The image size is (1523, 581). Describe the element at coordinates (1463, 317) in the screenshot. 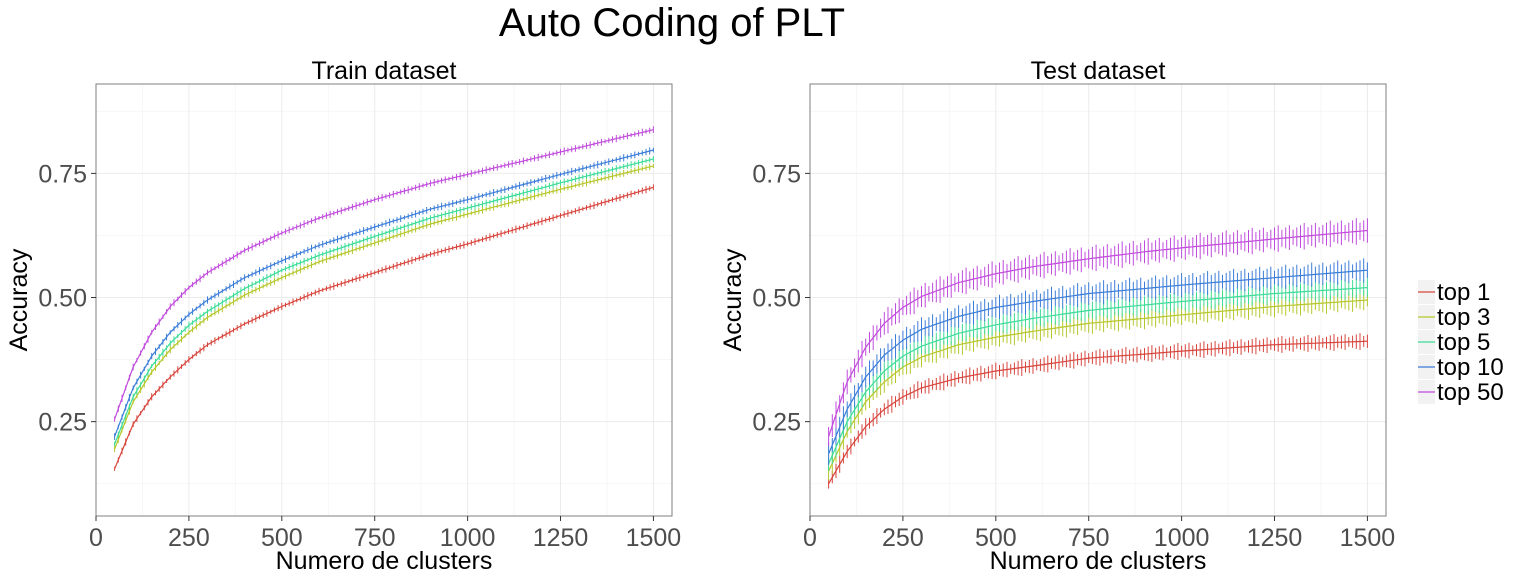

I see `legend-label: top 3` at that location.